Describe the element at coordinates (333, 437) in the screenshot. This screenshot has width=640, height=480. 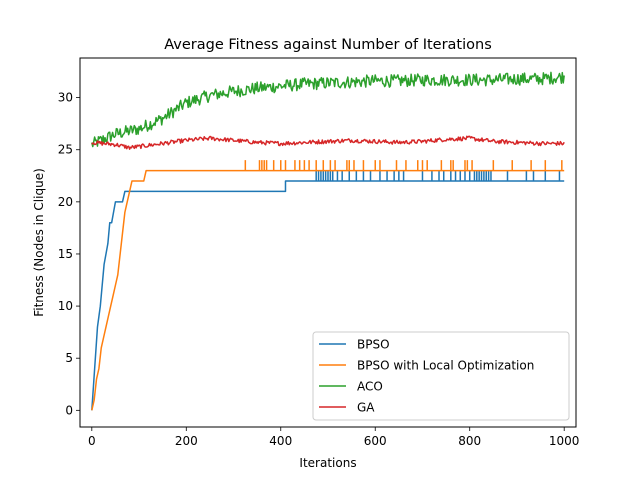
I see `x-axis: 0 200 400 600 800 1000` at that location.